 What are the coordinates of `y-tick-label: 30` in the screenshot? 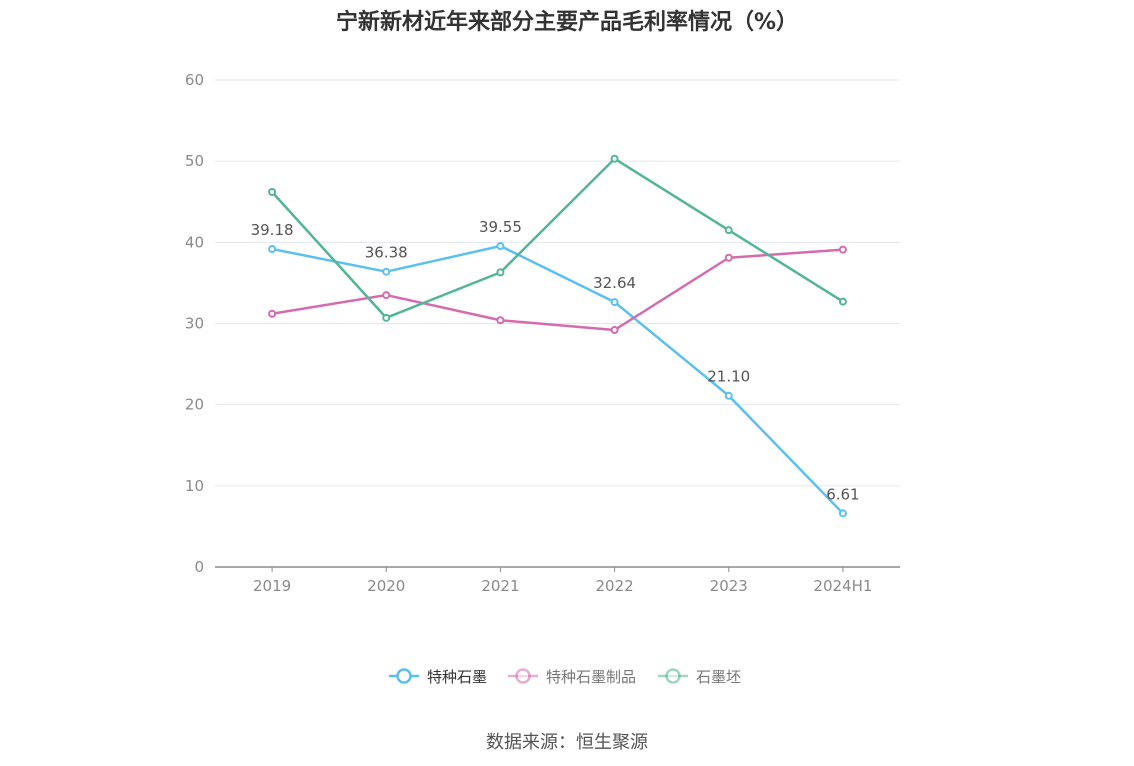 It's located at (194, 324).